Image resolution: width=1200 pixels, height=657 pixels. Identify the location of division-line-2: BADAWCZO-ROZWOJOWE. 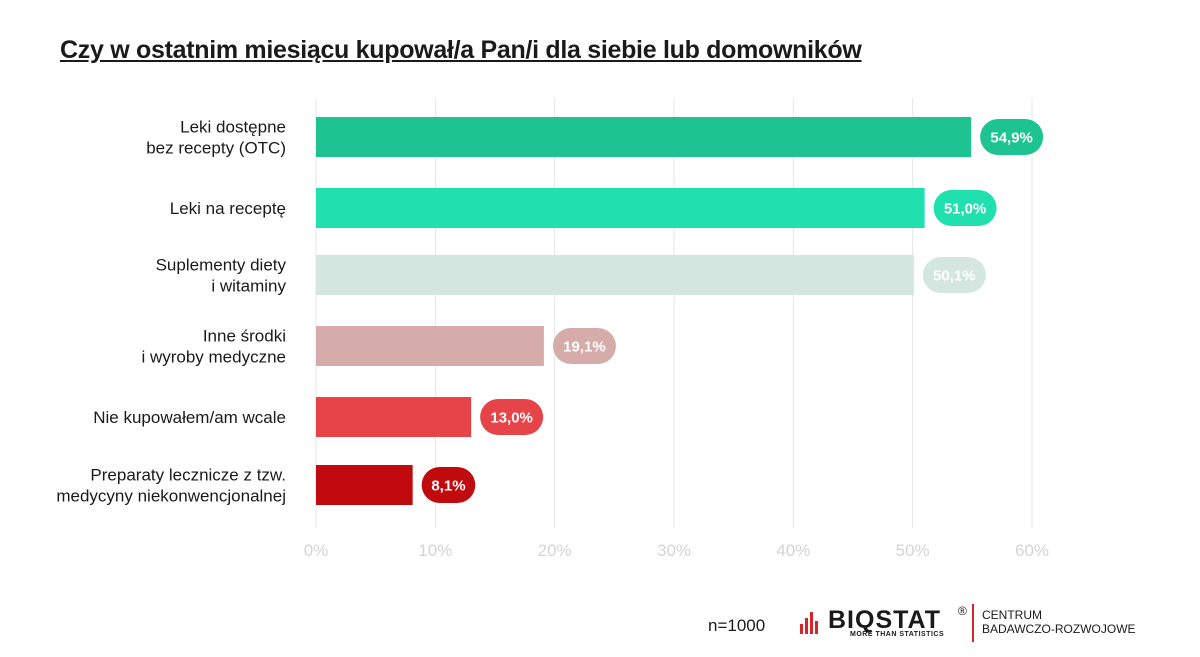
(1059, 629).